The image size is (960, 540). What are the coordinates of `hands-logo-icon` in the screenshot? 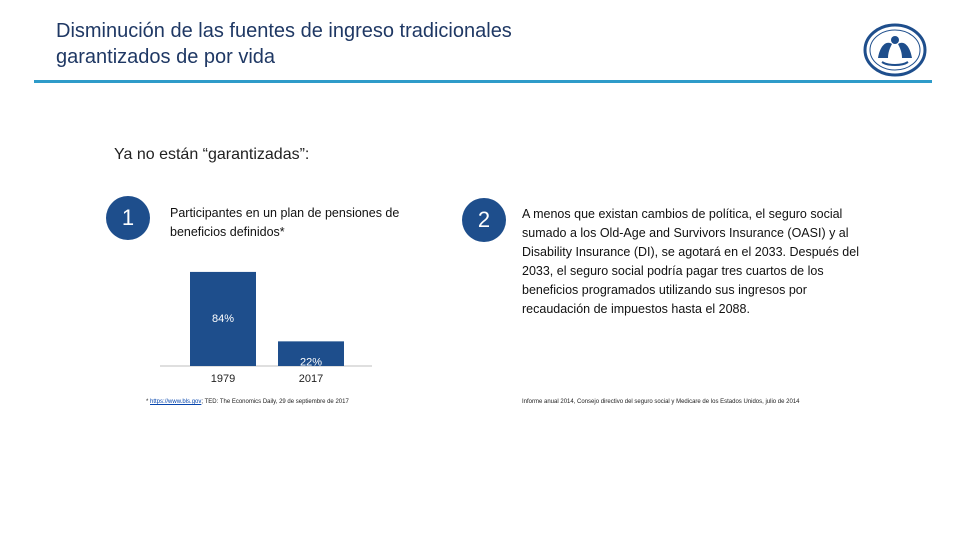 It's located at (895, 50).